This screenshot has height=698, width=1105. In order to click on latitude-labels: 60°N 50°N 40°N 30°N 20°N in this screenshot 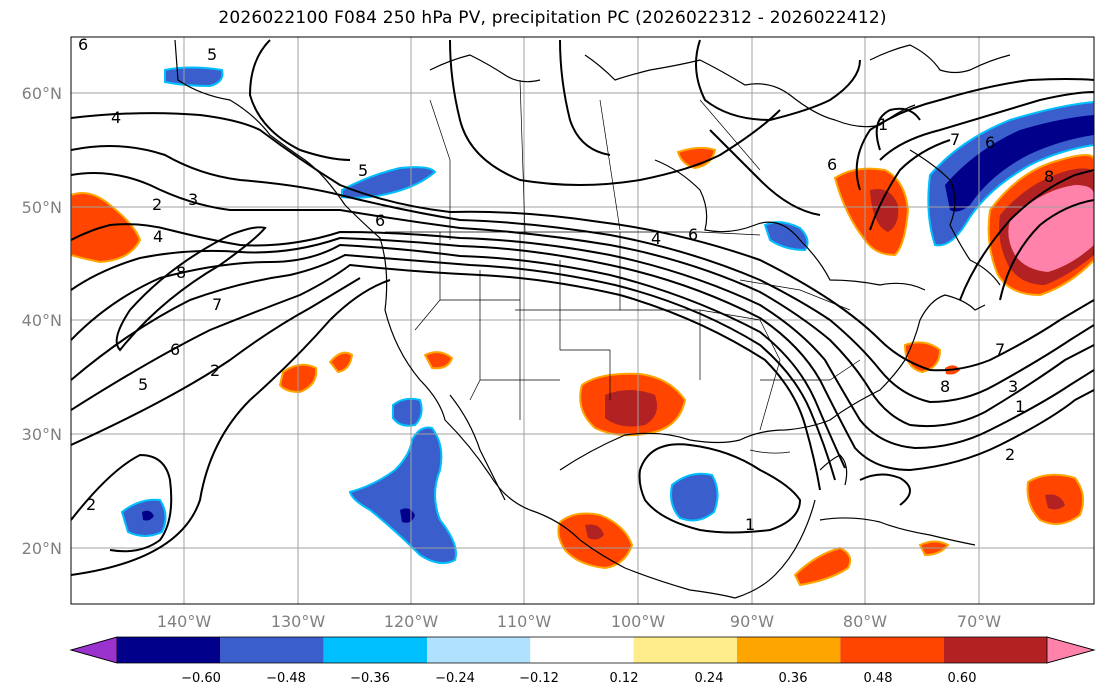, I will do `click(42, 321)`.